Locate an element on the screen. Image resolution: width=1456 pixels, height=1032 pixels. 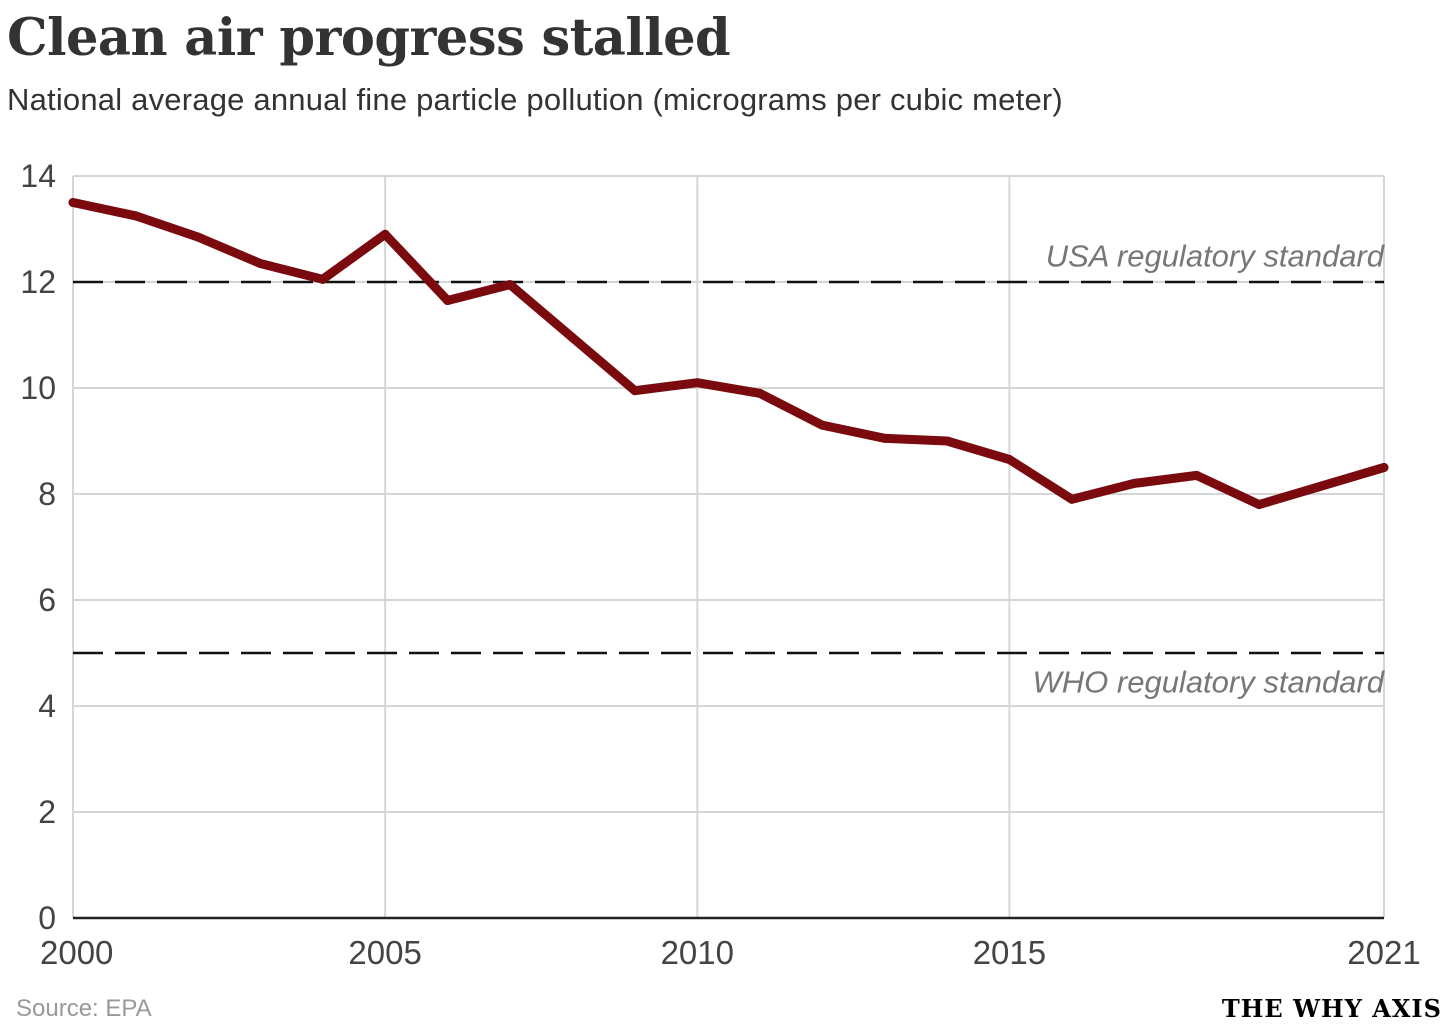
data-point-2009 is located at coordinates (635, 391).